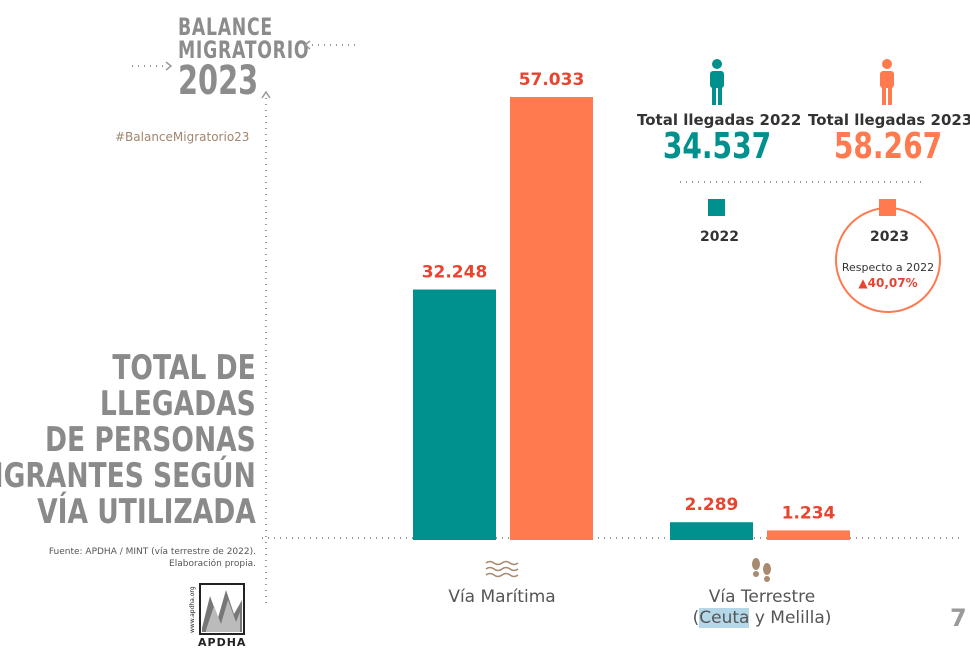 This screenshot has height=651, width=970. I want to click on footprints-icon, so click(761, 570).